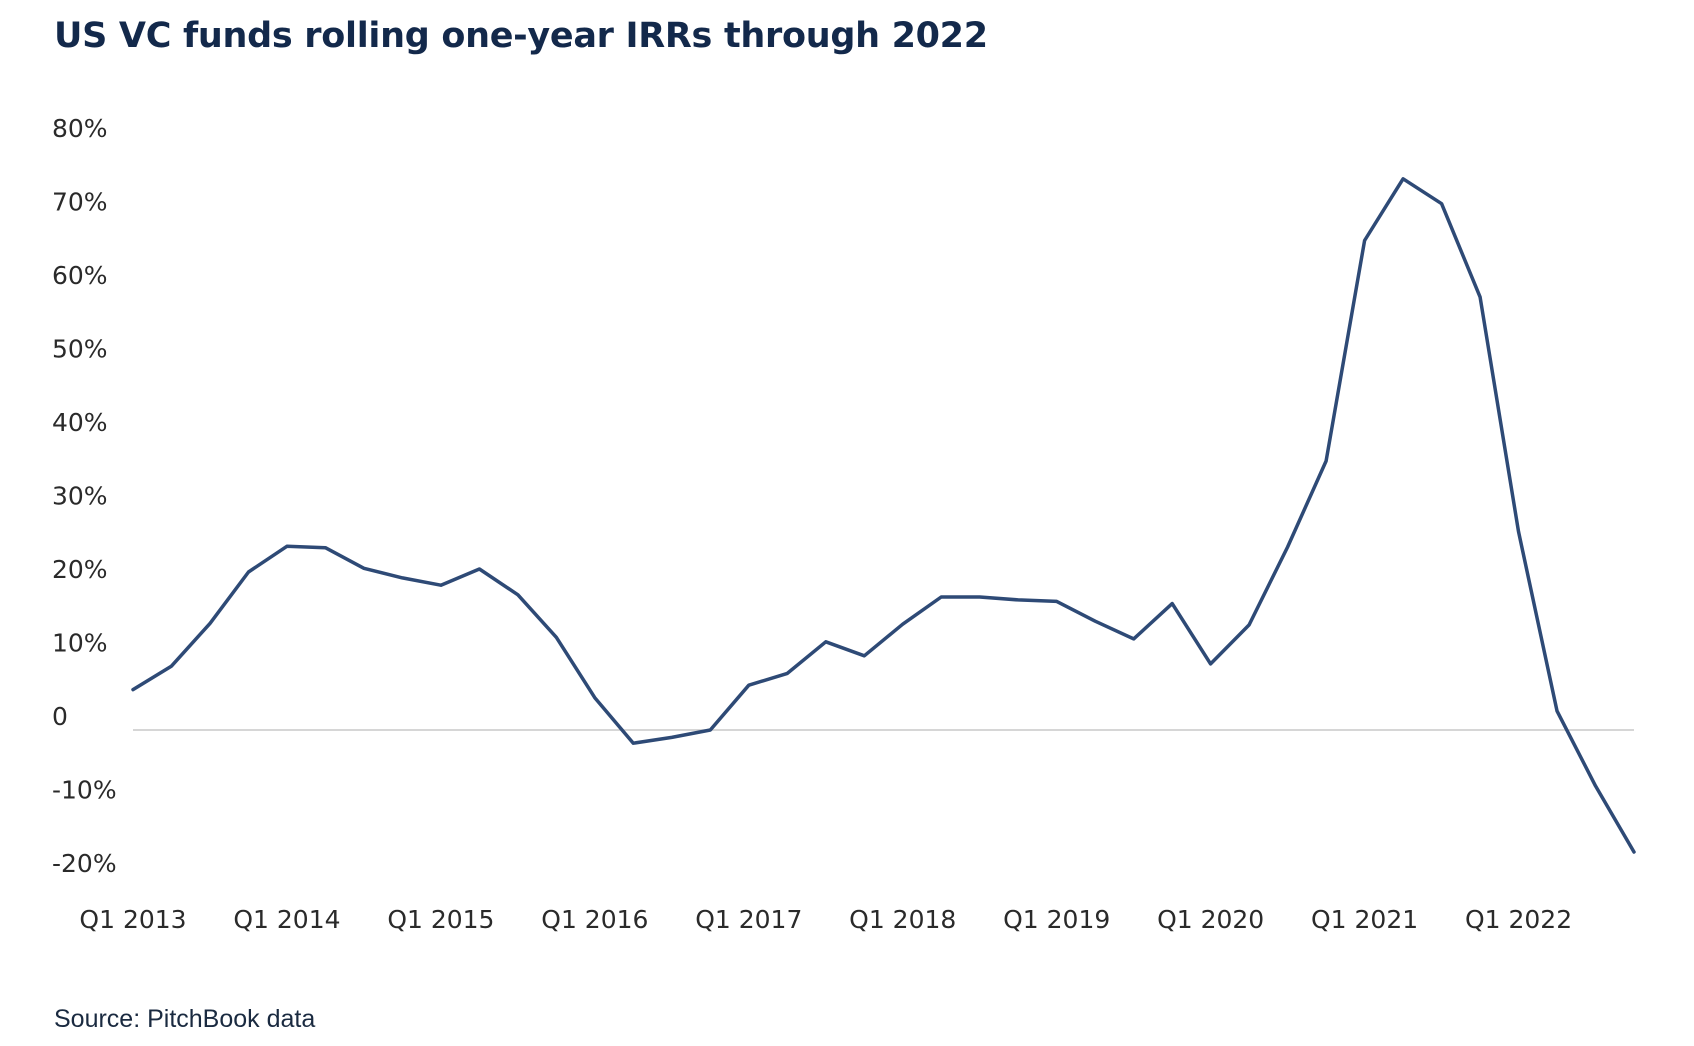 Image resolution: width=1694 pixels, height=1046 pixels. Describe the element at coordinates (80, 569) in the screenshot. I see `y-tick-label: 20%` at that location.